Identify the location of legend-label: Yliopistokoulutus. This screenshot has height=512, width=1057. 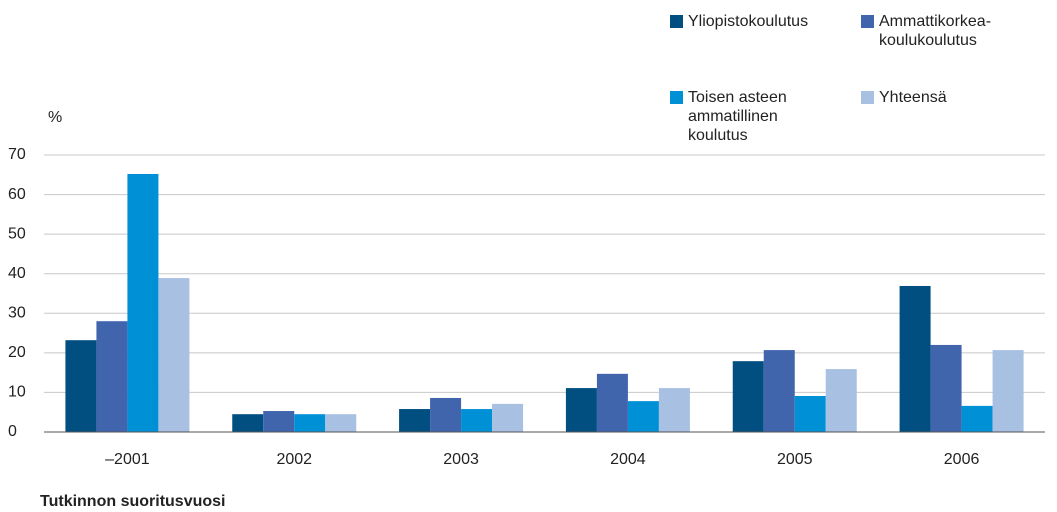
(748, 21).